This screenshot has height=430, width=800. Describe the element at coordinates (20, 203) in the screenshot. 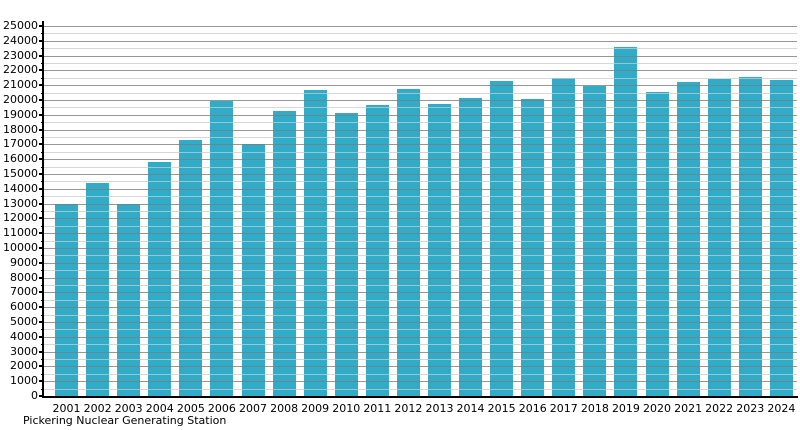

I see `y-tick-label-13000: 13000` at that location.